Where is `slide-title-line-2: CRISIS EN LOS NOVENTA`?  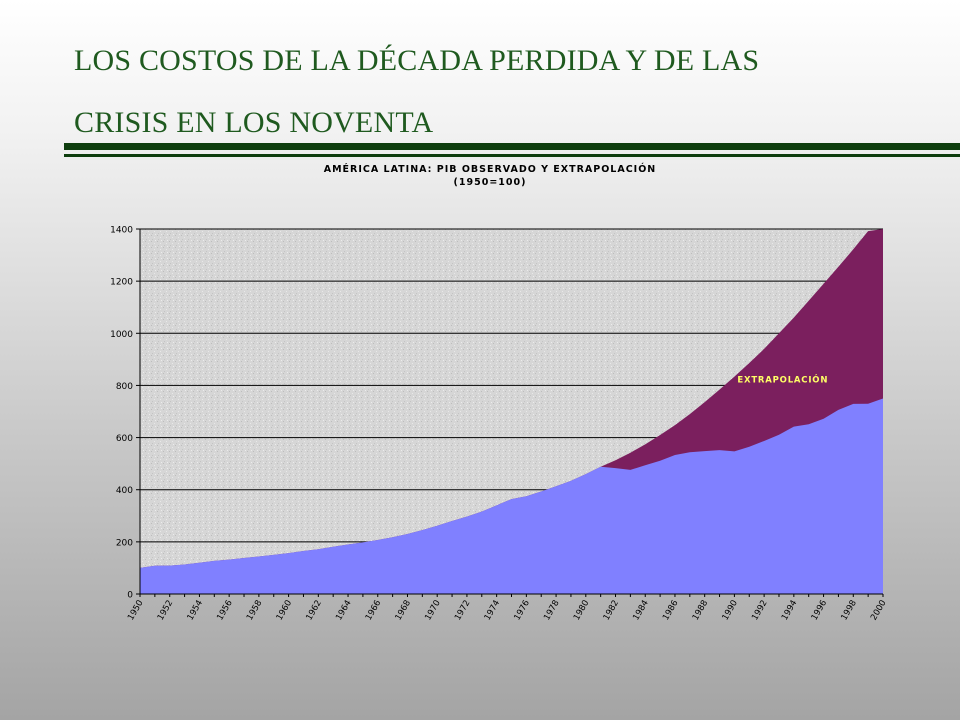 slide-title-line-2: CRISIS EN LOS NOVENTA is located at coordinates (254, 122).